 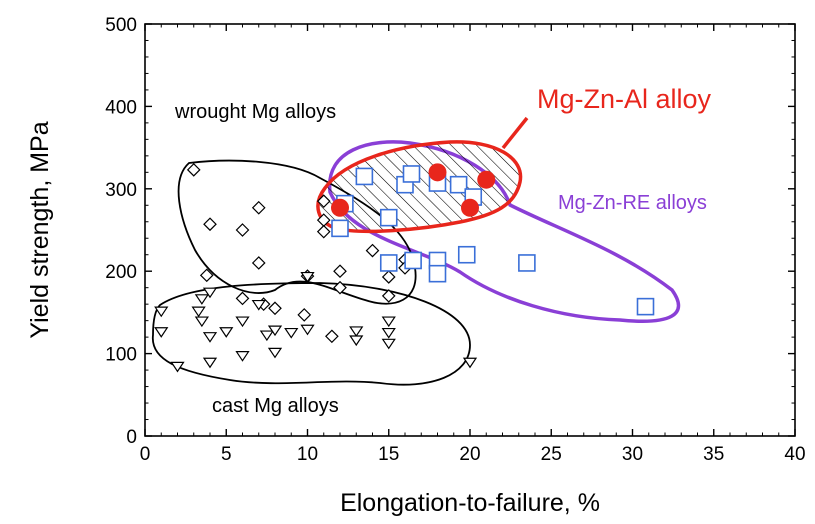 I want to click on y-axis-title: Yield strength, MPa, so click(x=40, y=229).